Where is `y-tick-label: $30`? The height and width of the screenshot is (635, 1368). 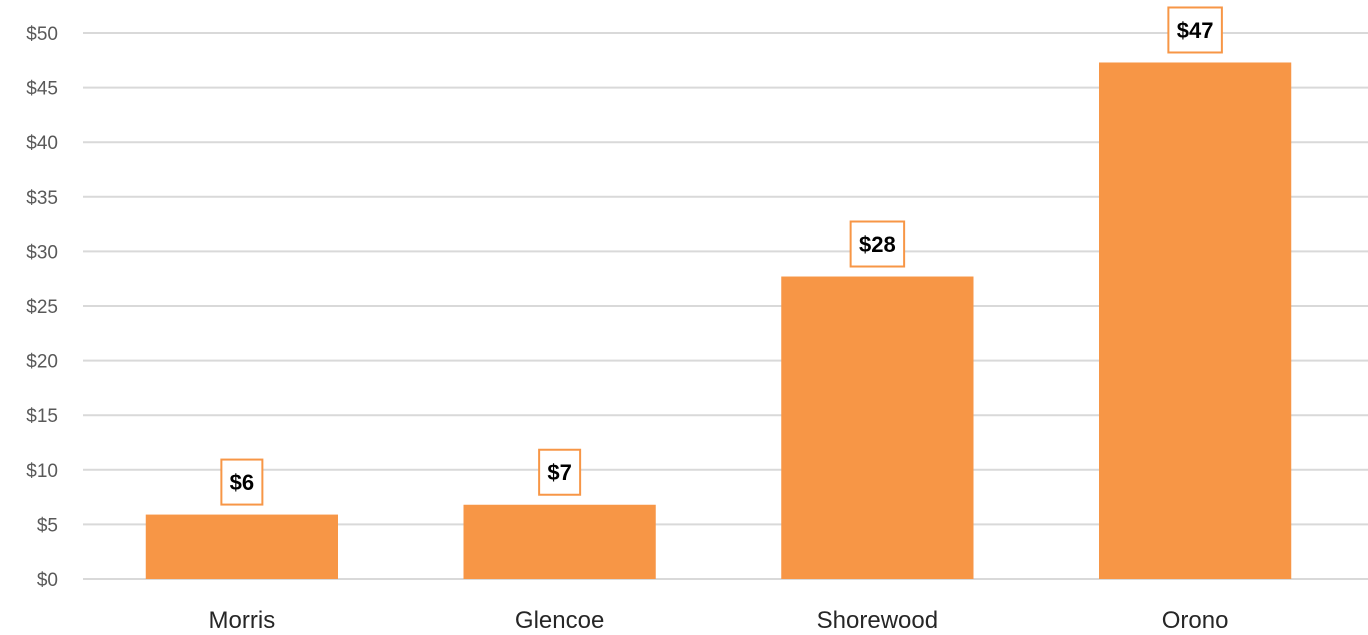
y-tick-label: $30 is located at coordinates (42, 252).